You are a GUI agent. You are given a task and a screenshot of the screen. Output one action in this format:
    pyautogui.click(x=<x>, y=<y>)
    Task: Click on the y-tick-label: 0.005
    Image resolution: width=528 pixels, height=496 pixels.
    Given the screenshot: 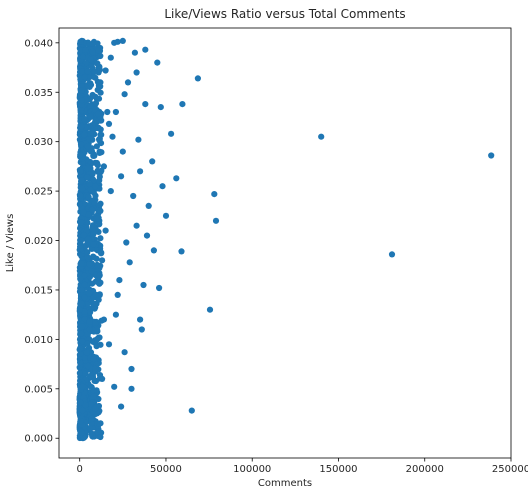 What is the action you would take?
    pyautogui.click(x=38, y=389)
    